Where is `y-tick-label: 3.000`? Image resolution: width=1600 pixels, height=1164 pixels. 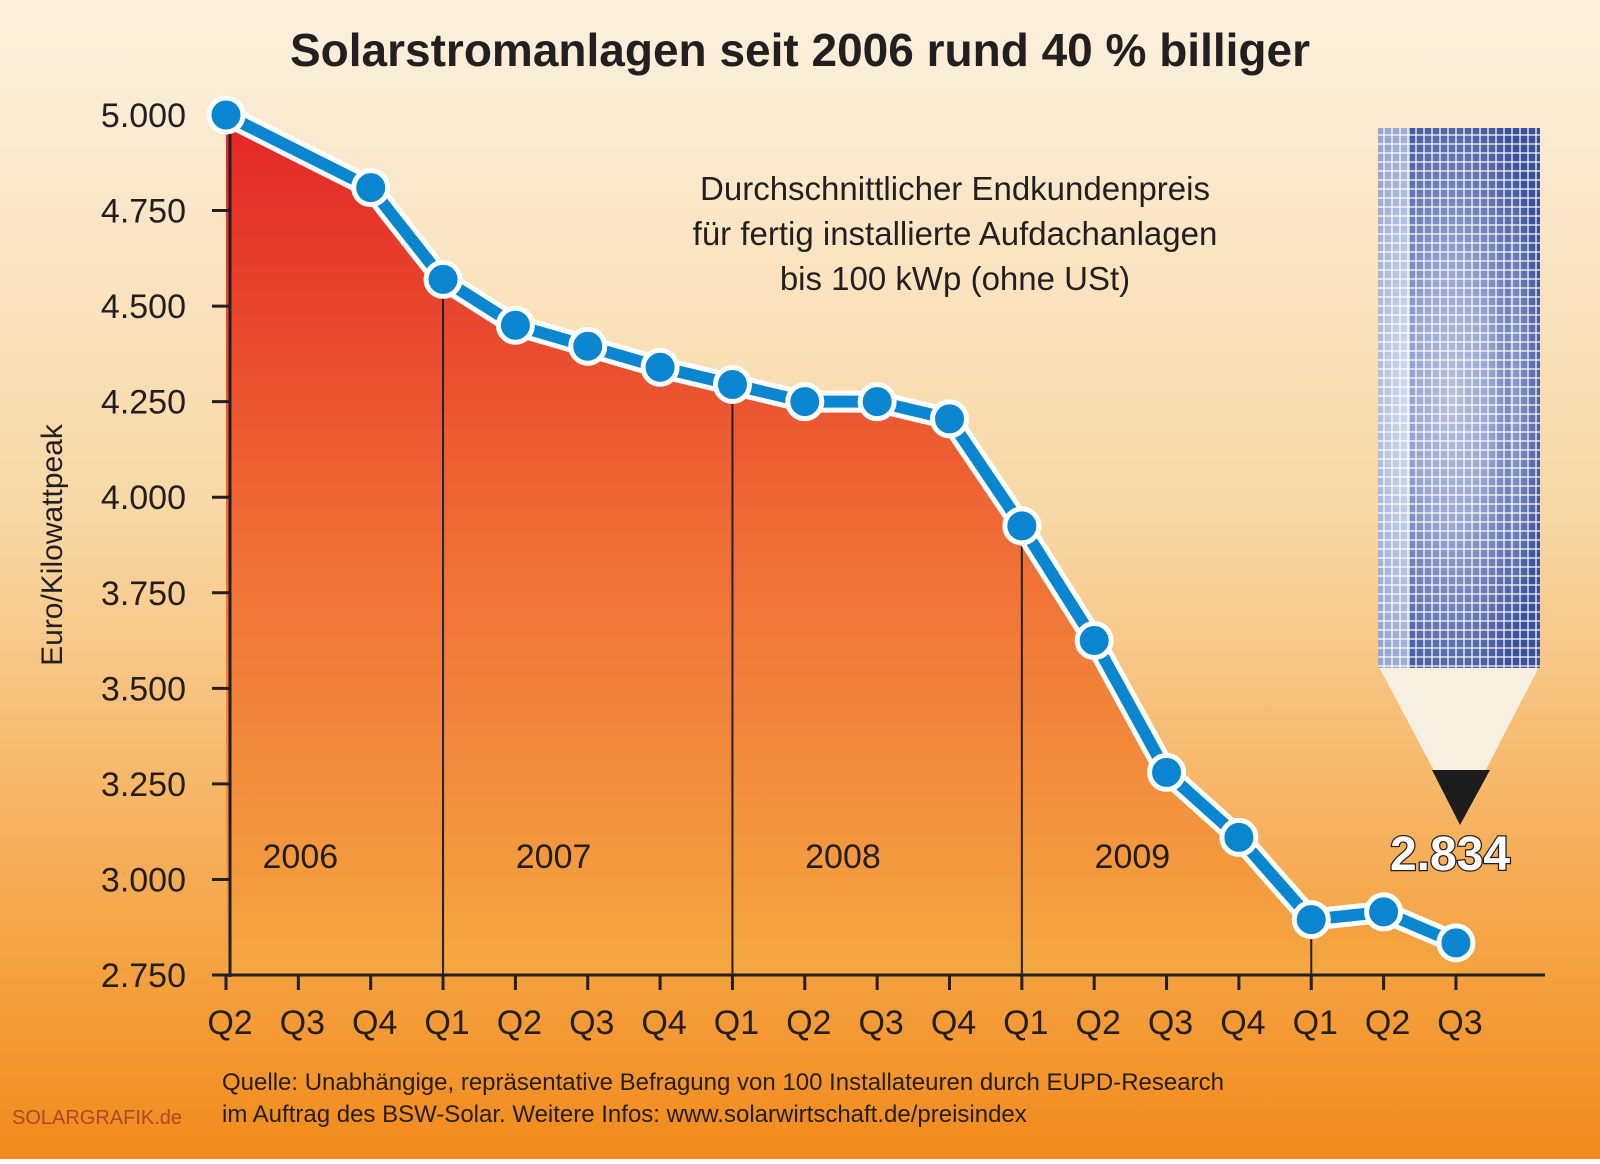
y-tick-label: 3.000 is located at coordinates (143, 880).